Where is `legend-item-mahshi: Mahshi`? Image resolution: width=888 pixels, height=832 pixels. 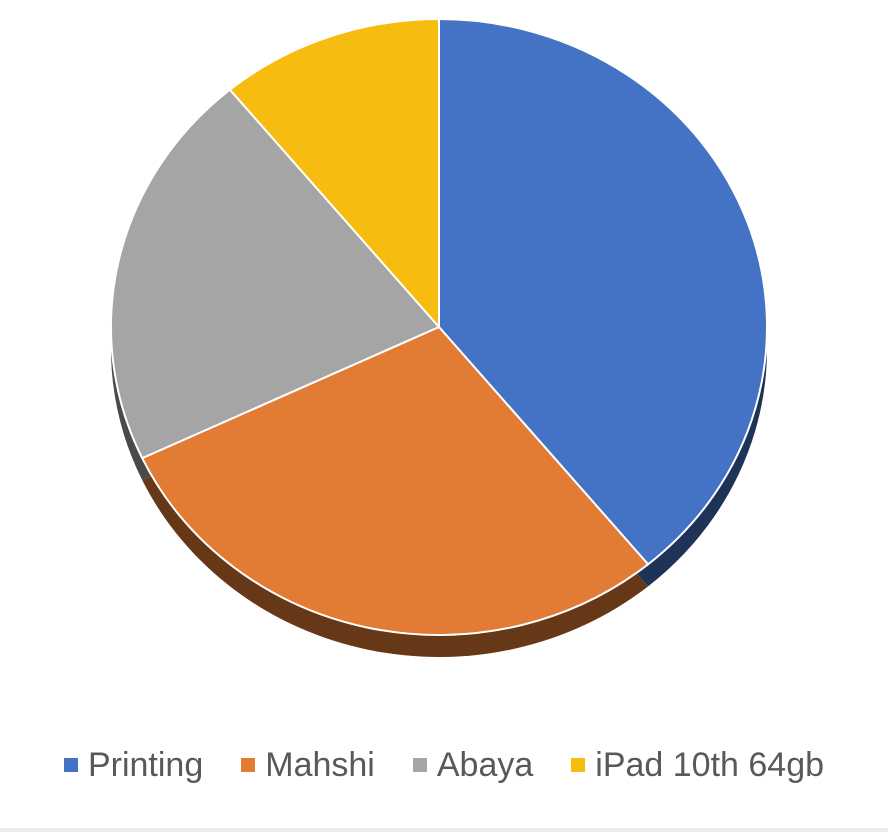 legend-item-mahshi: Mahshi is located at coordinates (308, 765).